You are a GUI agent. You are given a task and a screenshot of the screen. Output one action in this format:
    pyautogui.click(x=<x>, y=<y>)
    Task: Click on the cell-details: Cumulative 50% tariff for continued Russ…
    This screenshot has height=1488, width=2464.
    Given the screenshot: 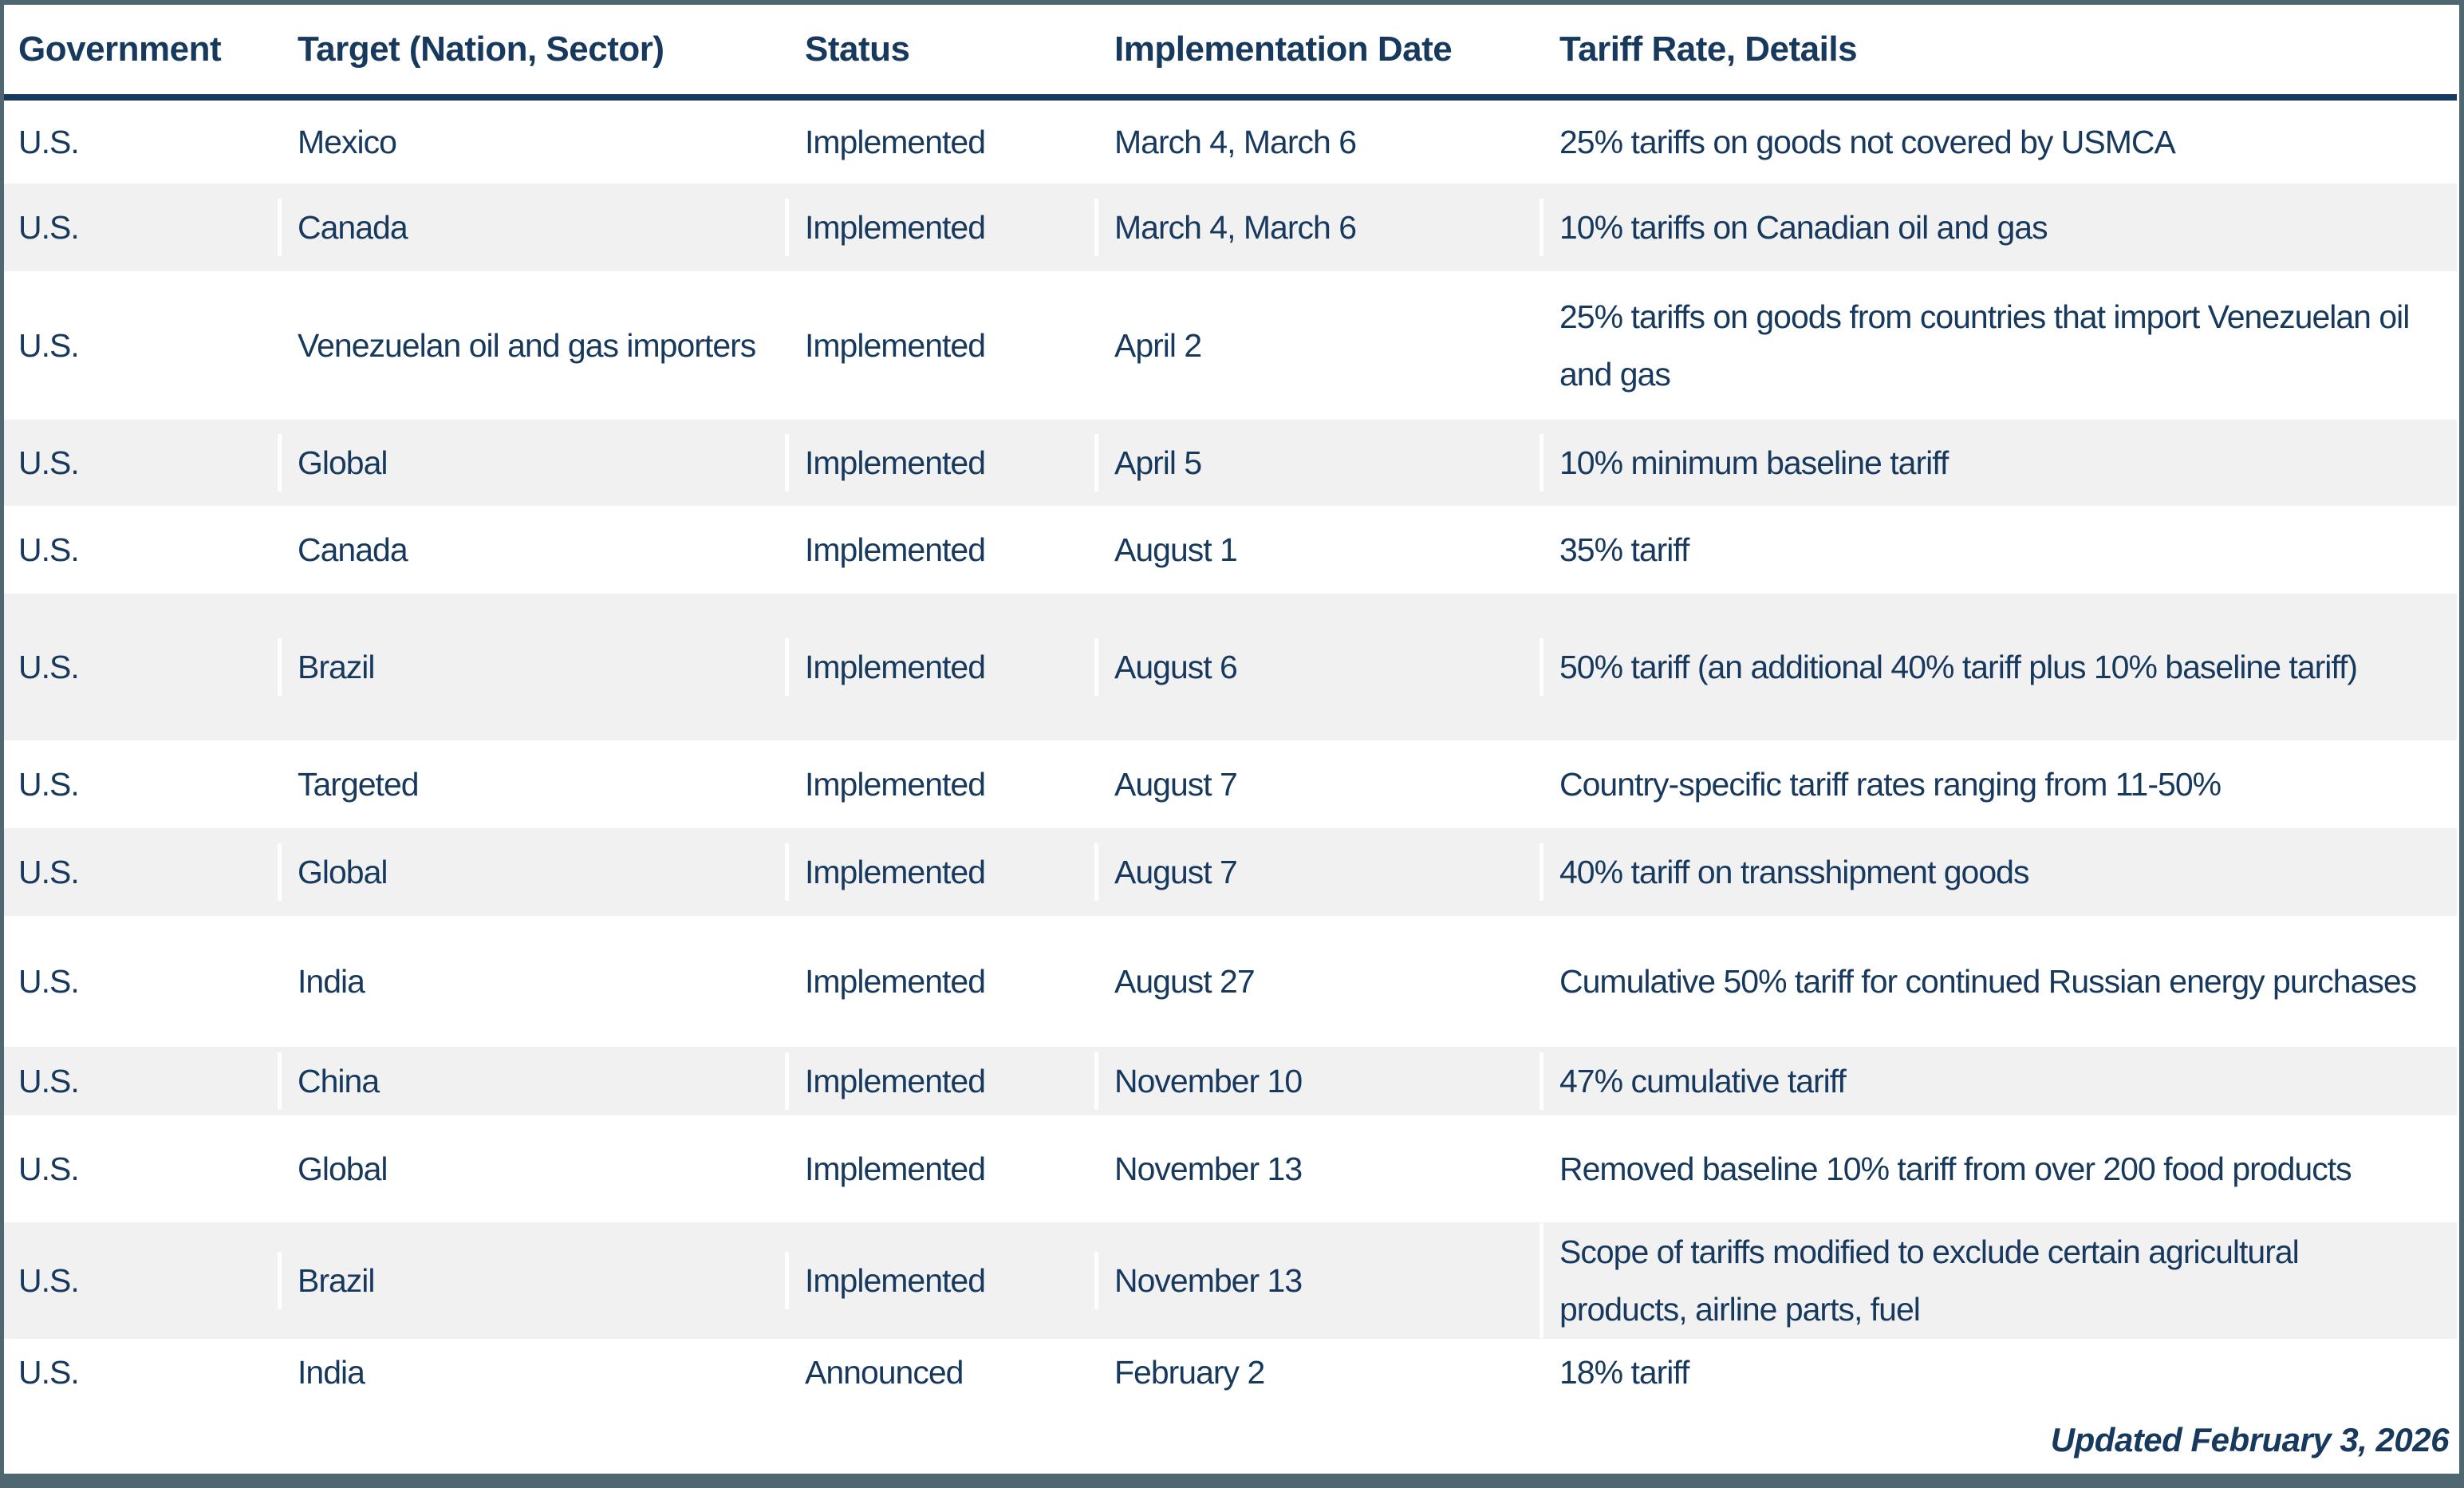 What is the action you would take?
    pyautogui.click(x=1998, y=982)
    